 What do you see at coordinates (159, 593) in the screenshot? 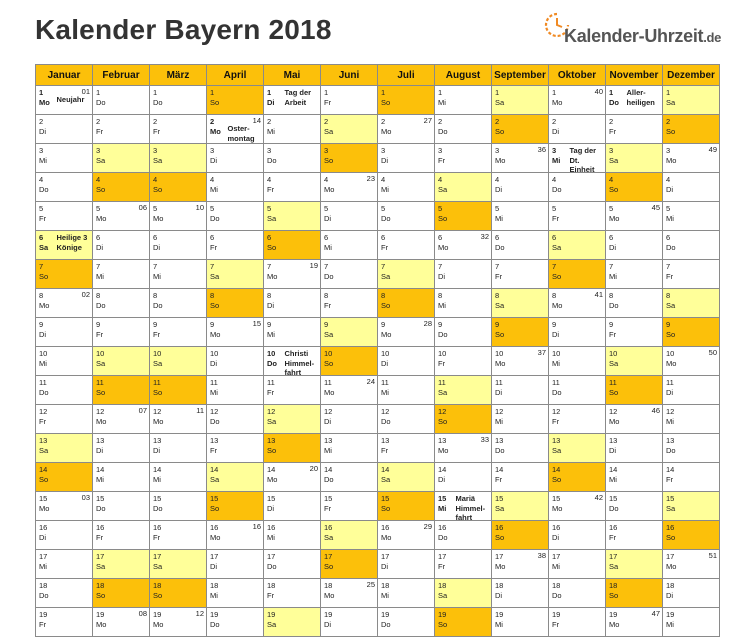
I see `day-cell: 18 So` at bounding box center [159, 593].